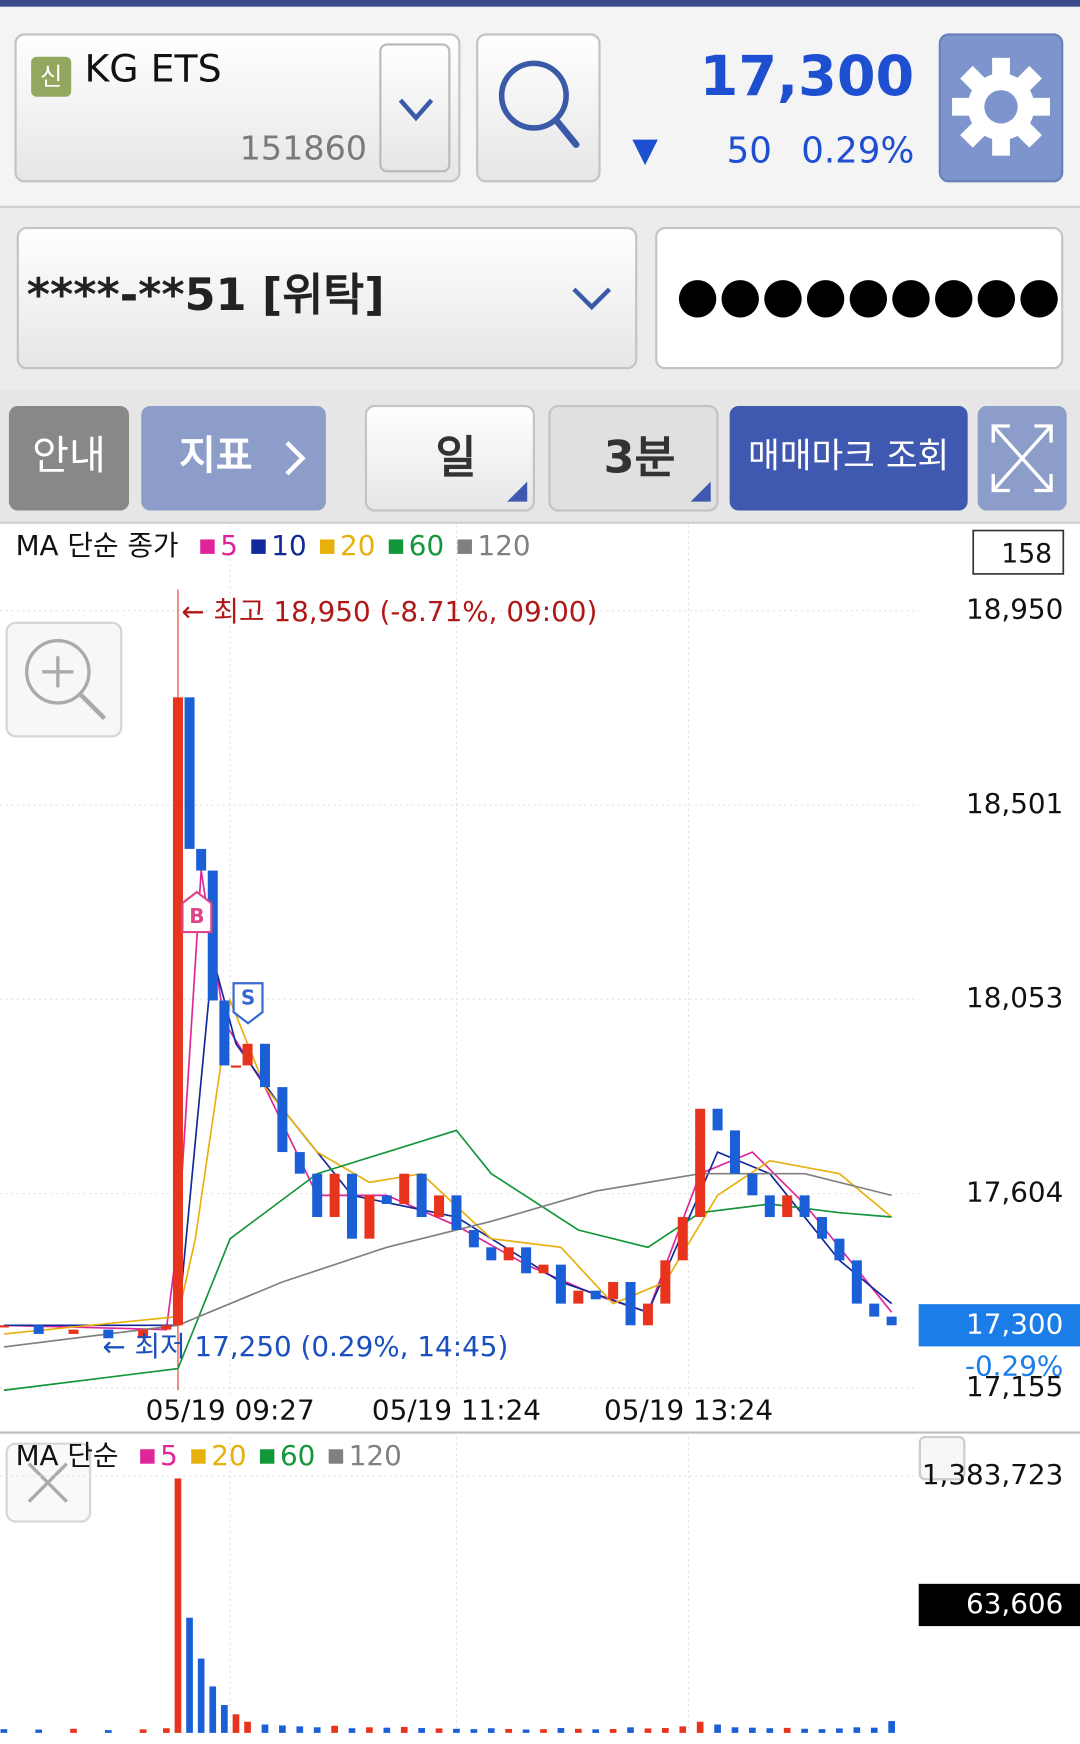  I want to click on period-button, so click(449, 458).